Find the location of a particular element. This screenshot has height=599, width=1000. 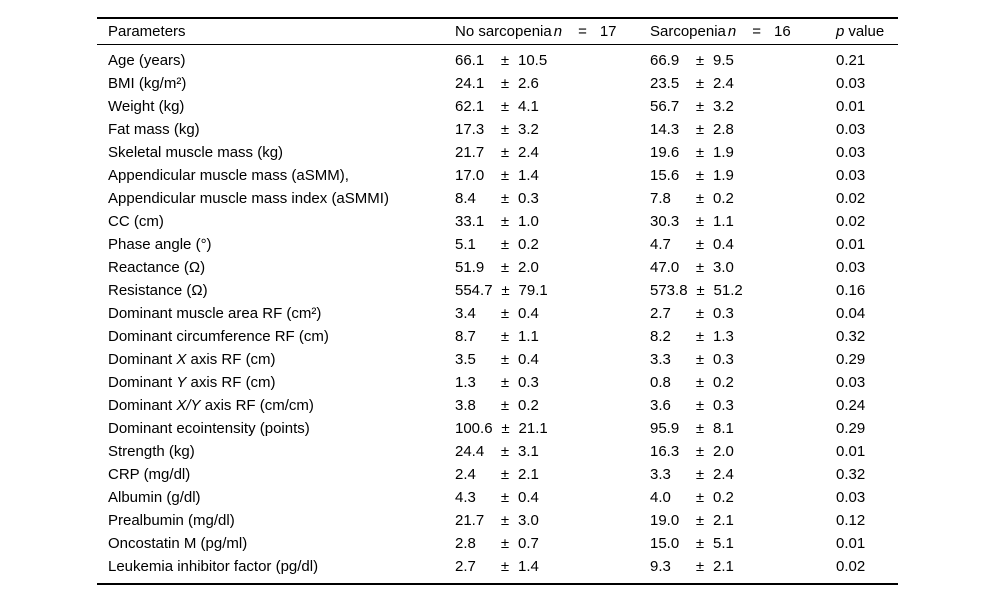

table-row: Oncostatin M (pg/ml) 2.8 ±0.7 15.0 ±5.1 0.01 is located at coordinates (497, 543).